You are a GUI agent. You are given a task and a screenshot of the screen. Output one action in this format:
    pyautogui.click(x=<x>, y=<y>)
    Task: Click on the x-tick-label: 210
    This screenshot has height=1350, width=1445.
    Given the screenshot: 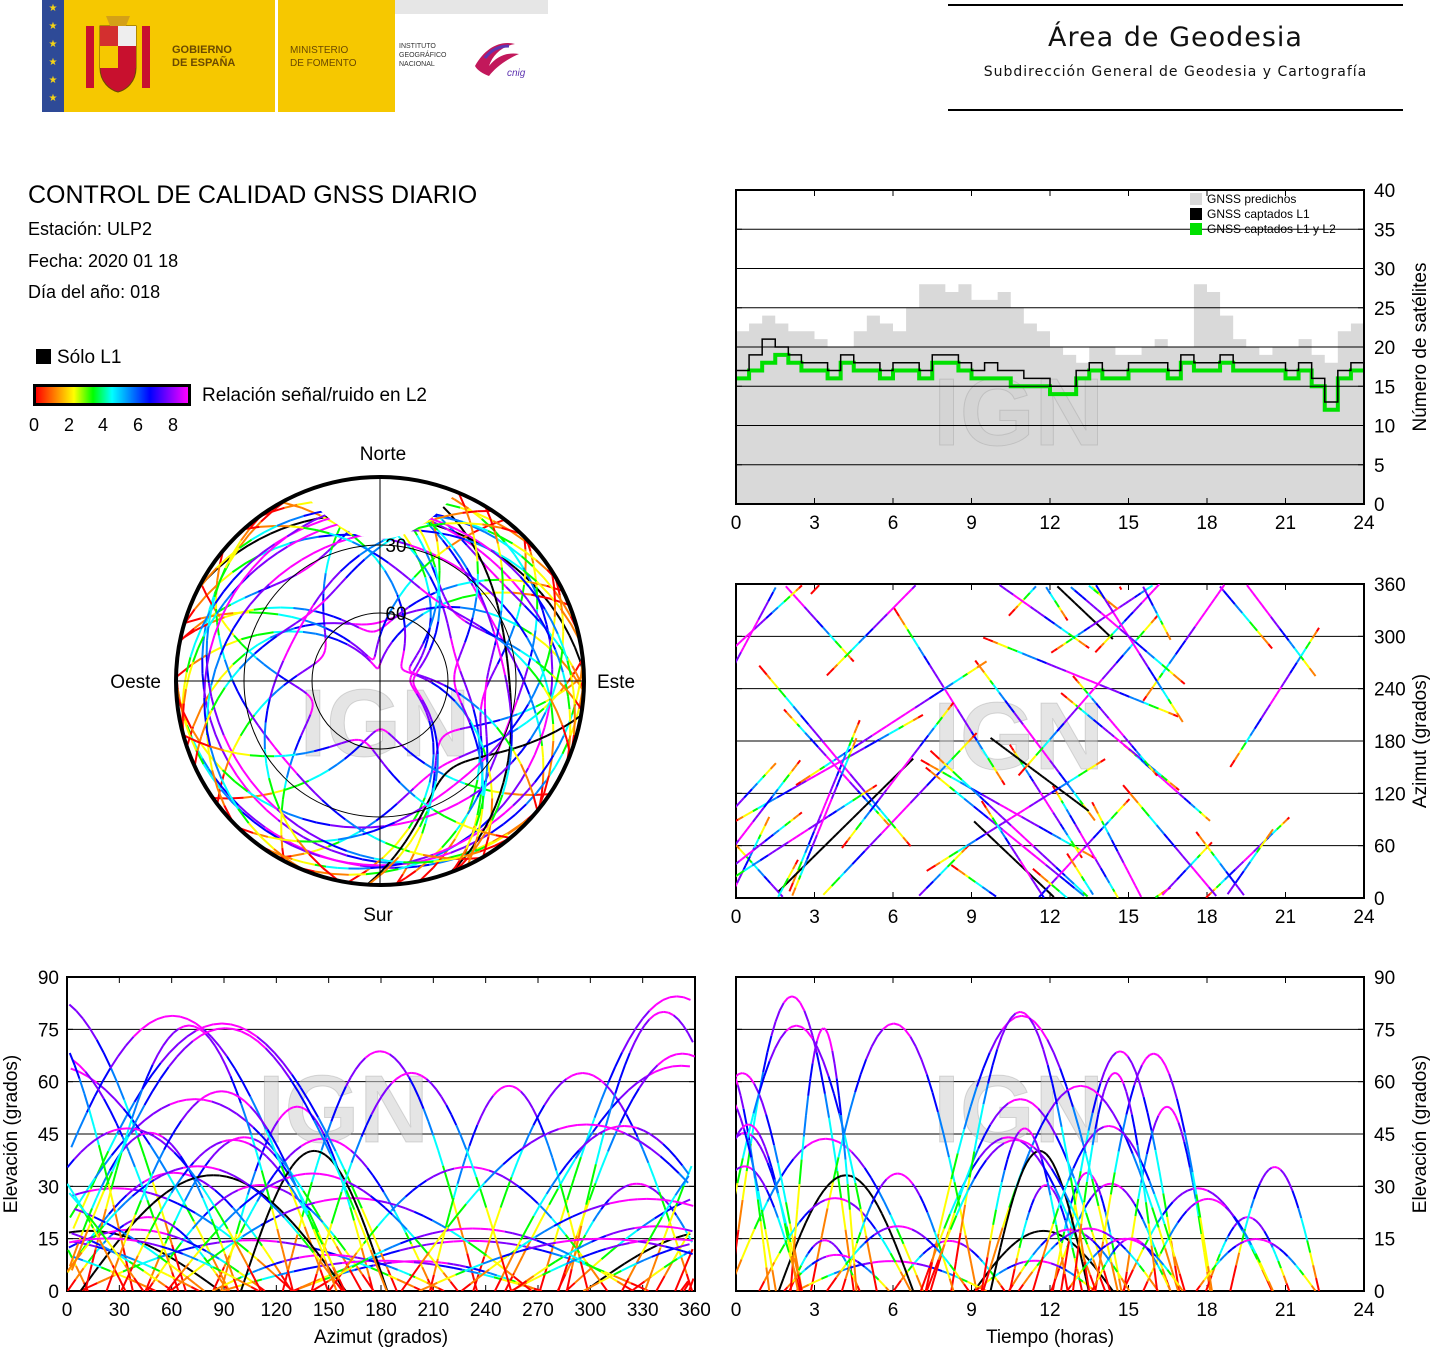 What is the action you would take?
    pyautogui.click(x=433, y=1310)
    